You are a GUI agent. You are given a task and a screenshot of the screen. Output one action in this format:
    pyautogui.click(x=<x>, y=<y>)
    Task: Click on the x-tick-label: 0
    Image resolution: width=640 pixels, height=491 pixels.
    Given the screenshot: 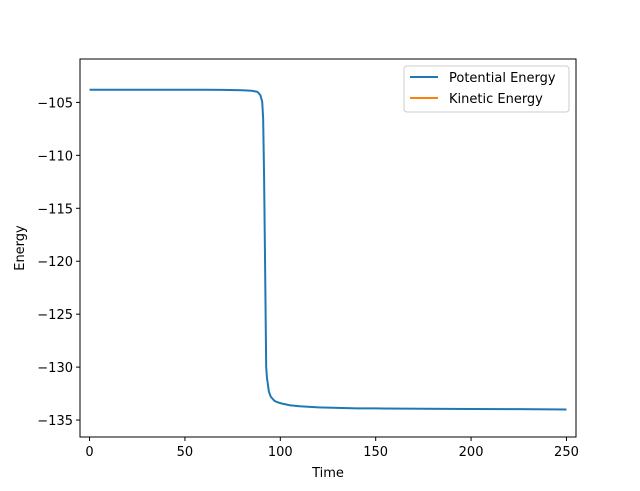 What is the action you would take?
    pyautogui.click(x=89, y=452)
    